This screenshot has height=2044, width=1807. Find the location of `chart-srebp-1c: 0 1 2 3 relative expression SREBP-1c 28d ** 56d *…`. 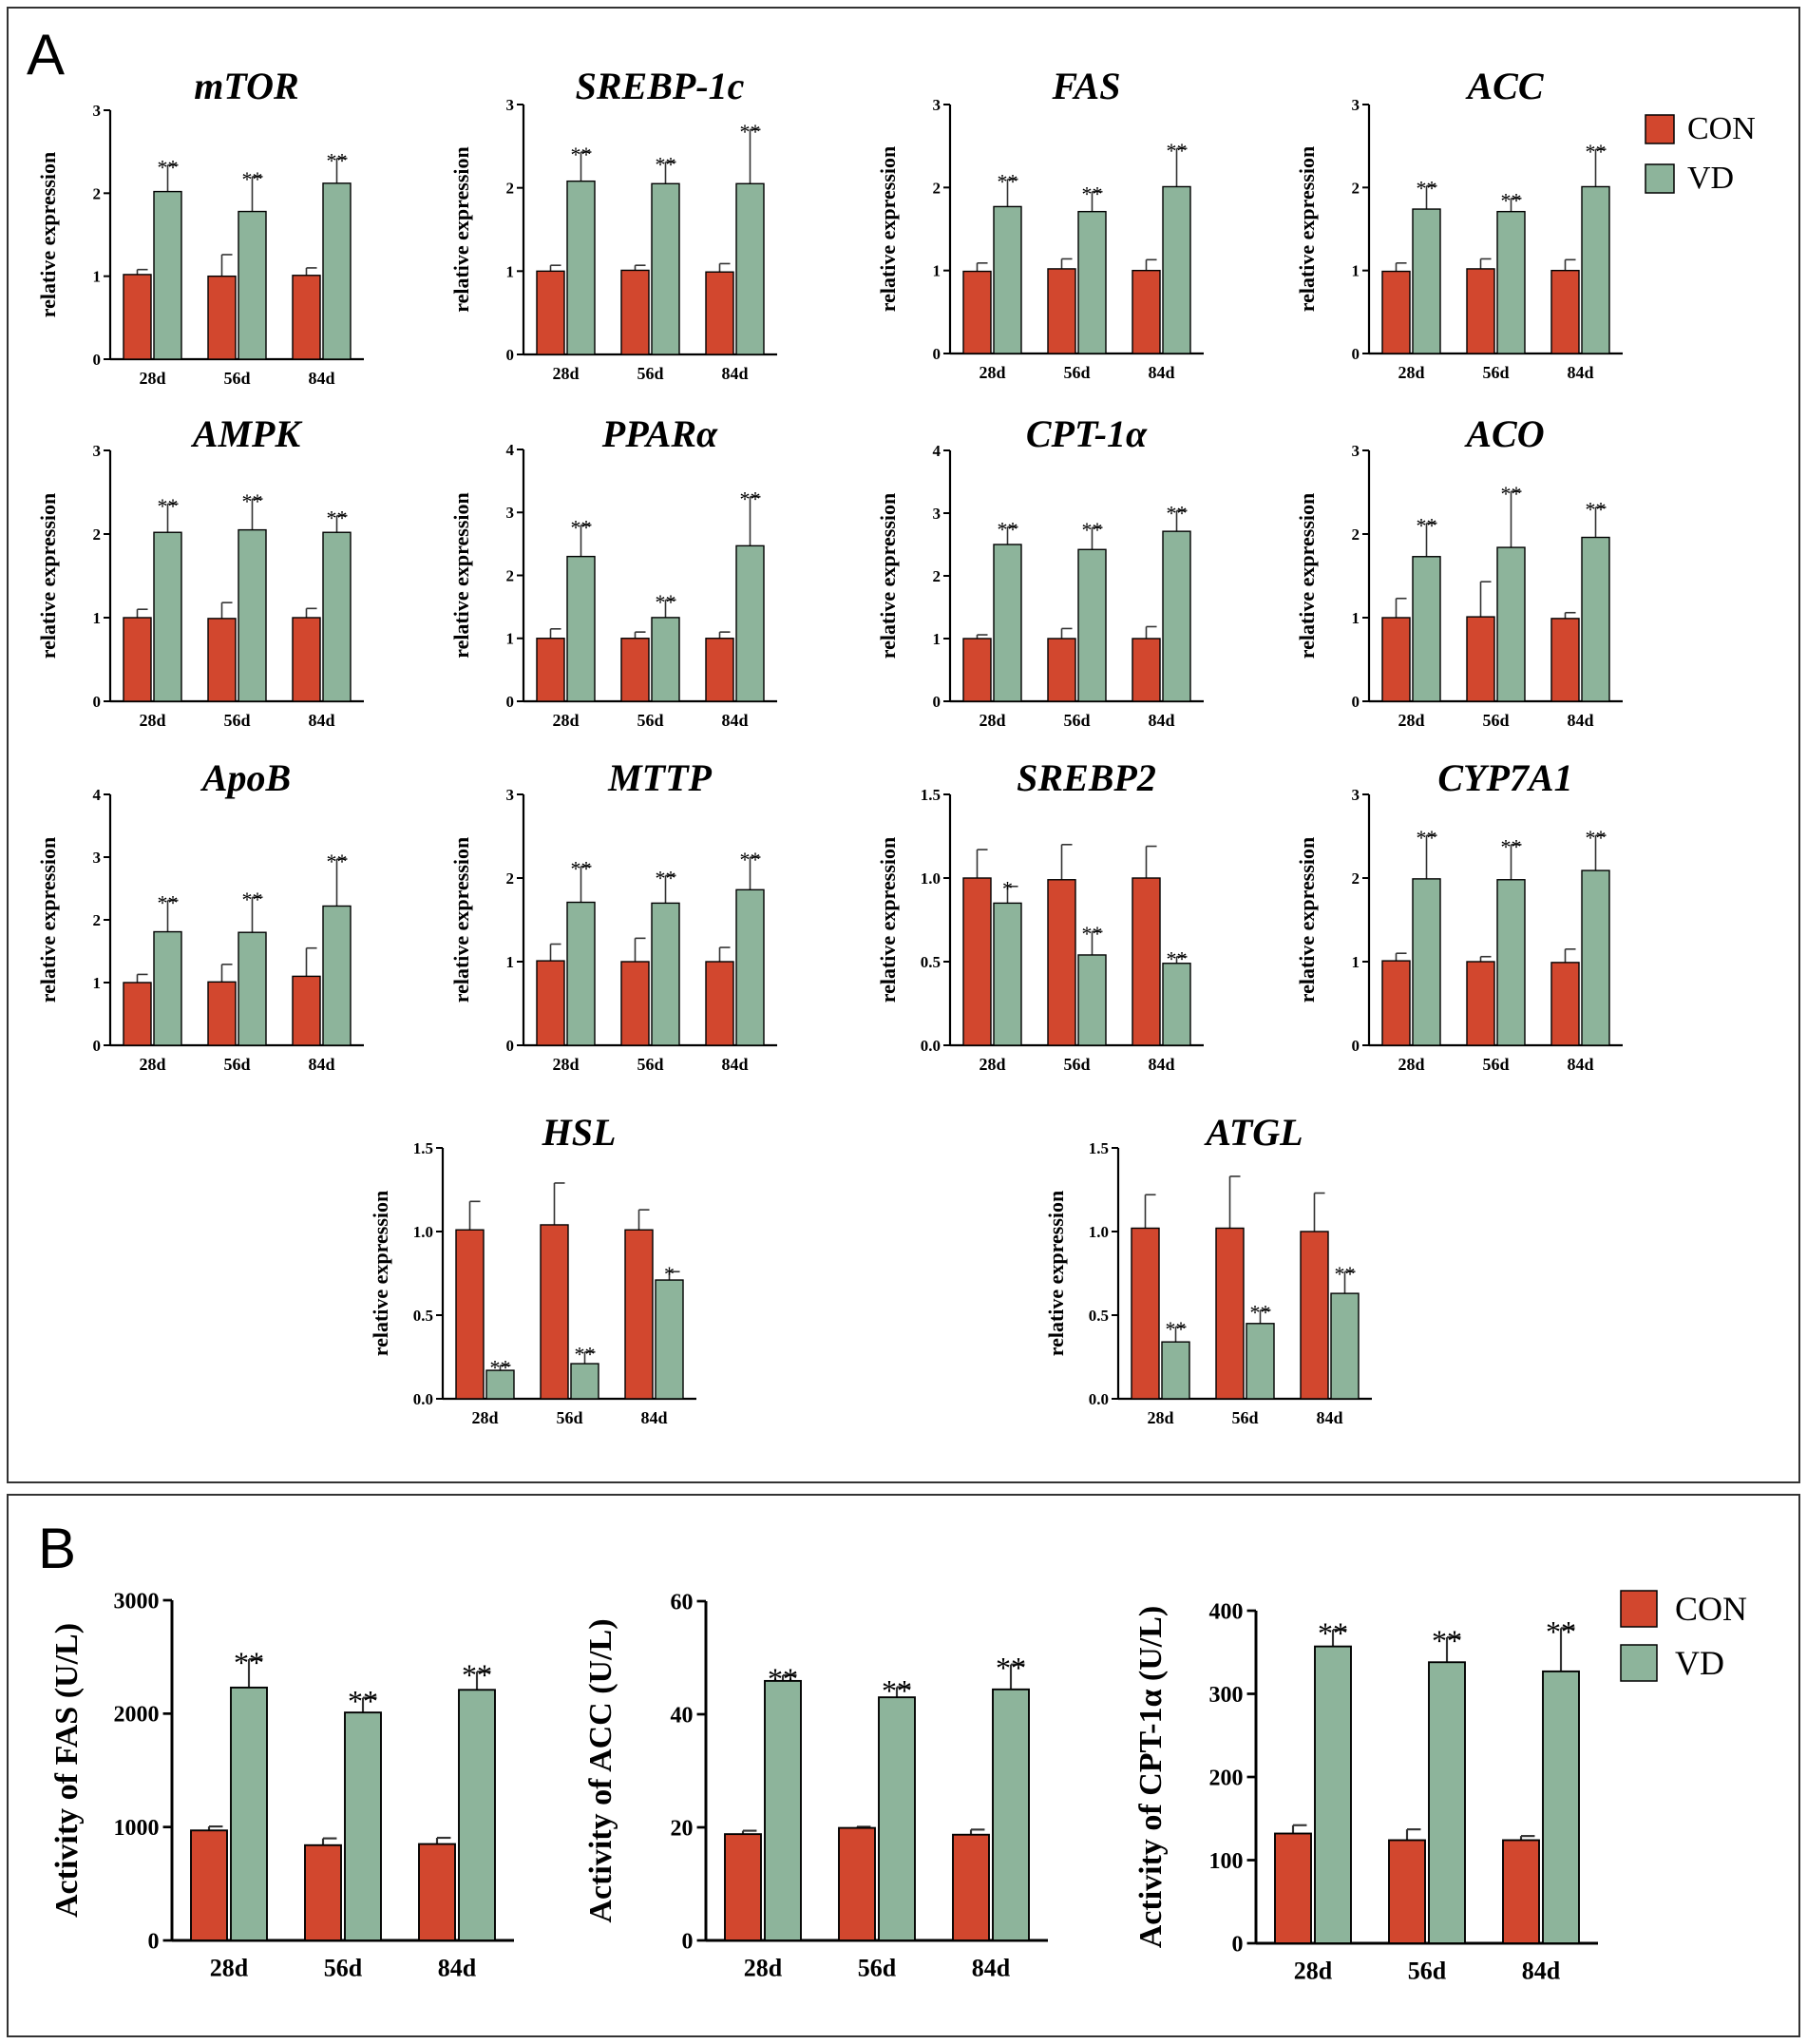

chart-srebp-1c: 0 1 2 3 relative expression SREBP-1c 28d ** 56d *… is located at coordinates (613, 224).